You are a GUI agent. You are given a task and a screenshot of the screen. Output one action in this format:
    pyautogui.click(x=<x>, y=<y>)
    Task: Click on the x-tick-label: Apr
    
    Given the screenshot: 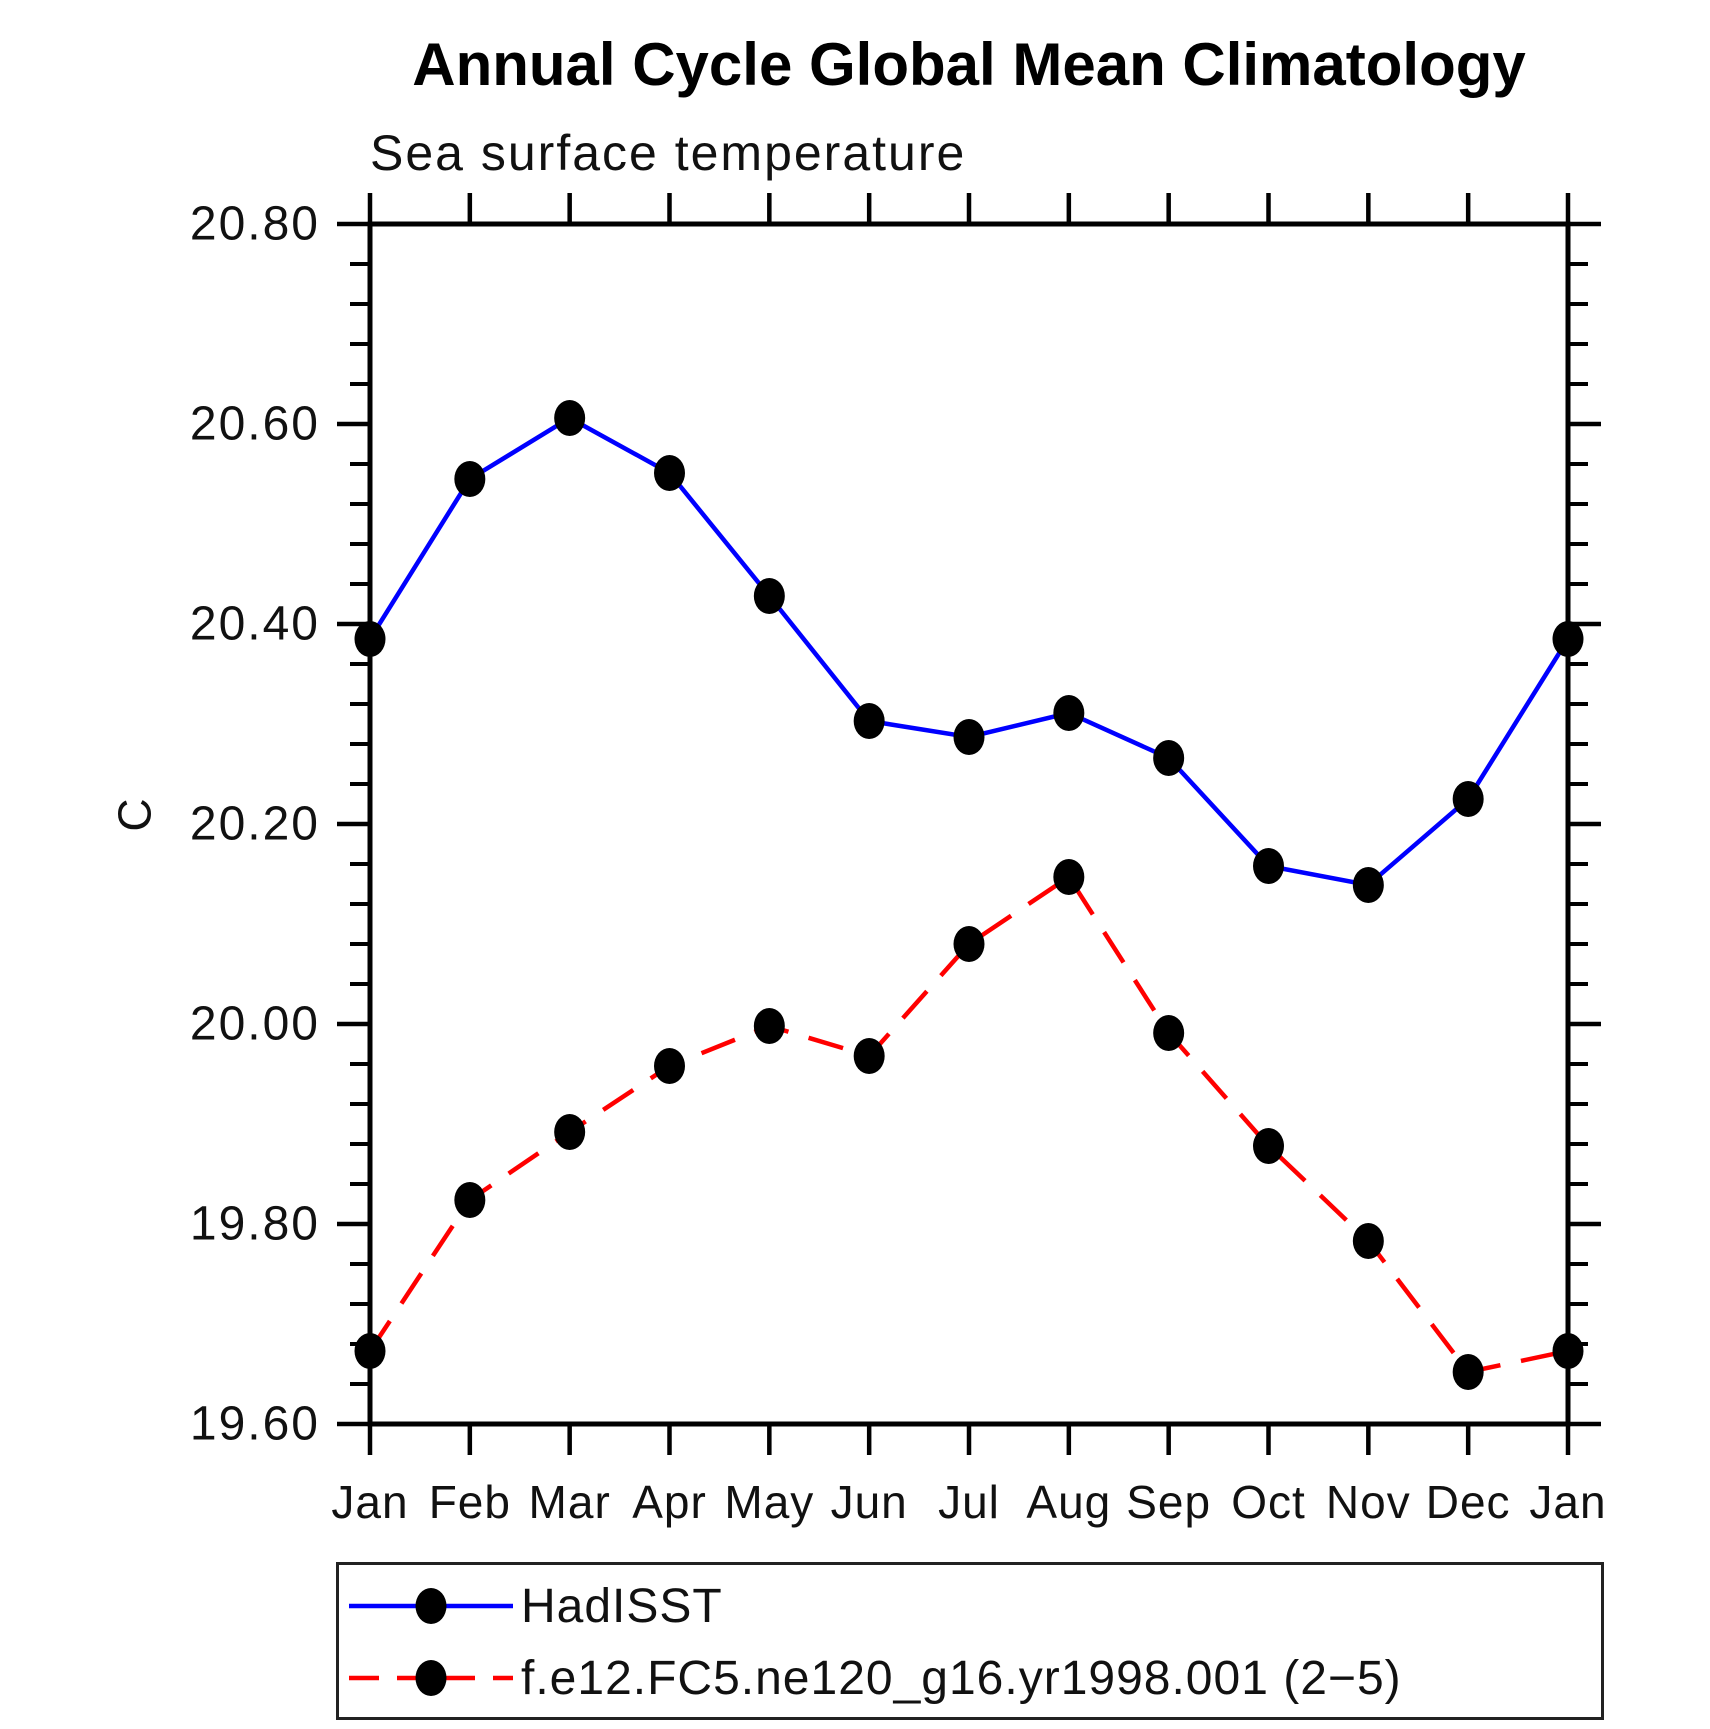 What is the action you would take?
    pyautogui.click(x=669, y=1502)
    